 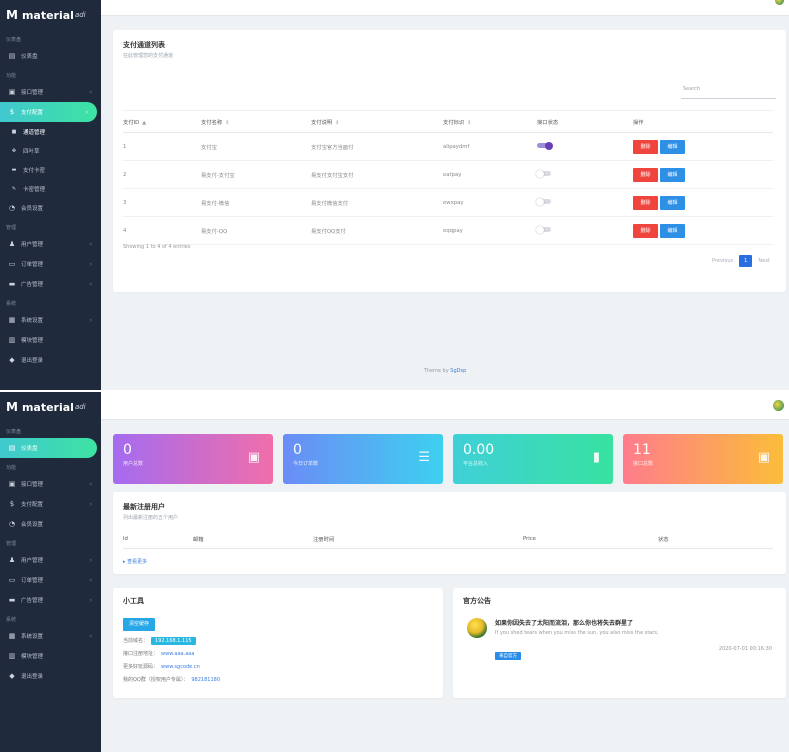 I want to click on stat-card: 11 接口总数 ▣, so click(x=703, y=459).